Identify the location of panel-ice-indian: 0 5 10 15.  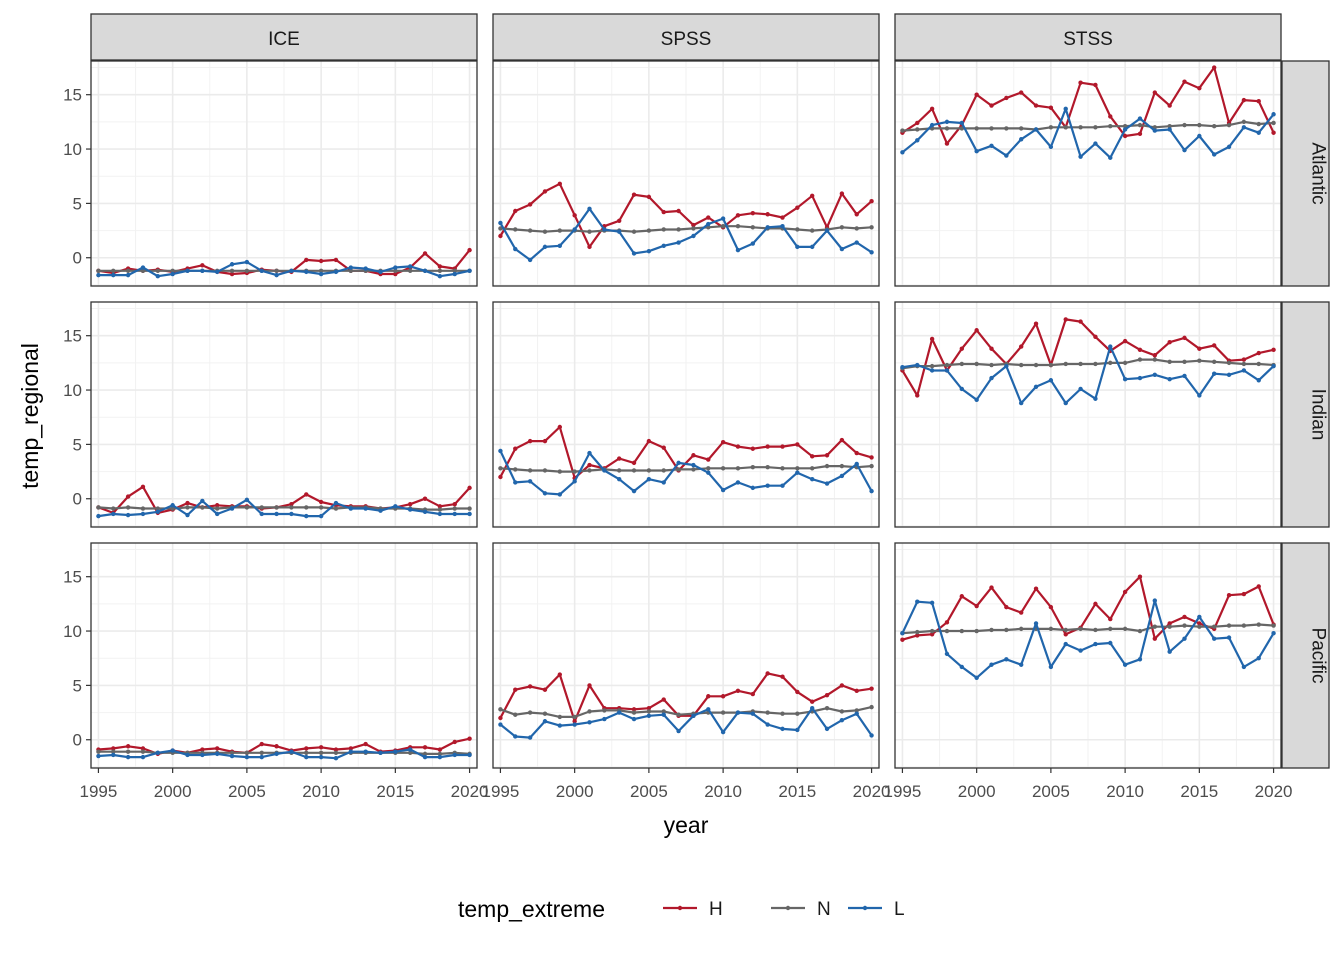
(270, 414).